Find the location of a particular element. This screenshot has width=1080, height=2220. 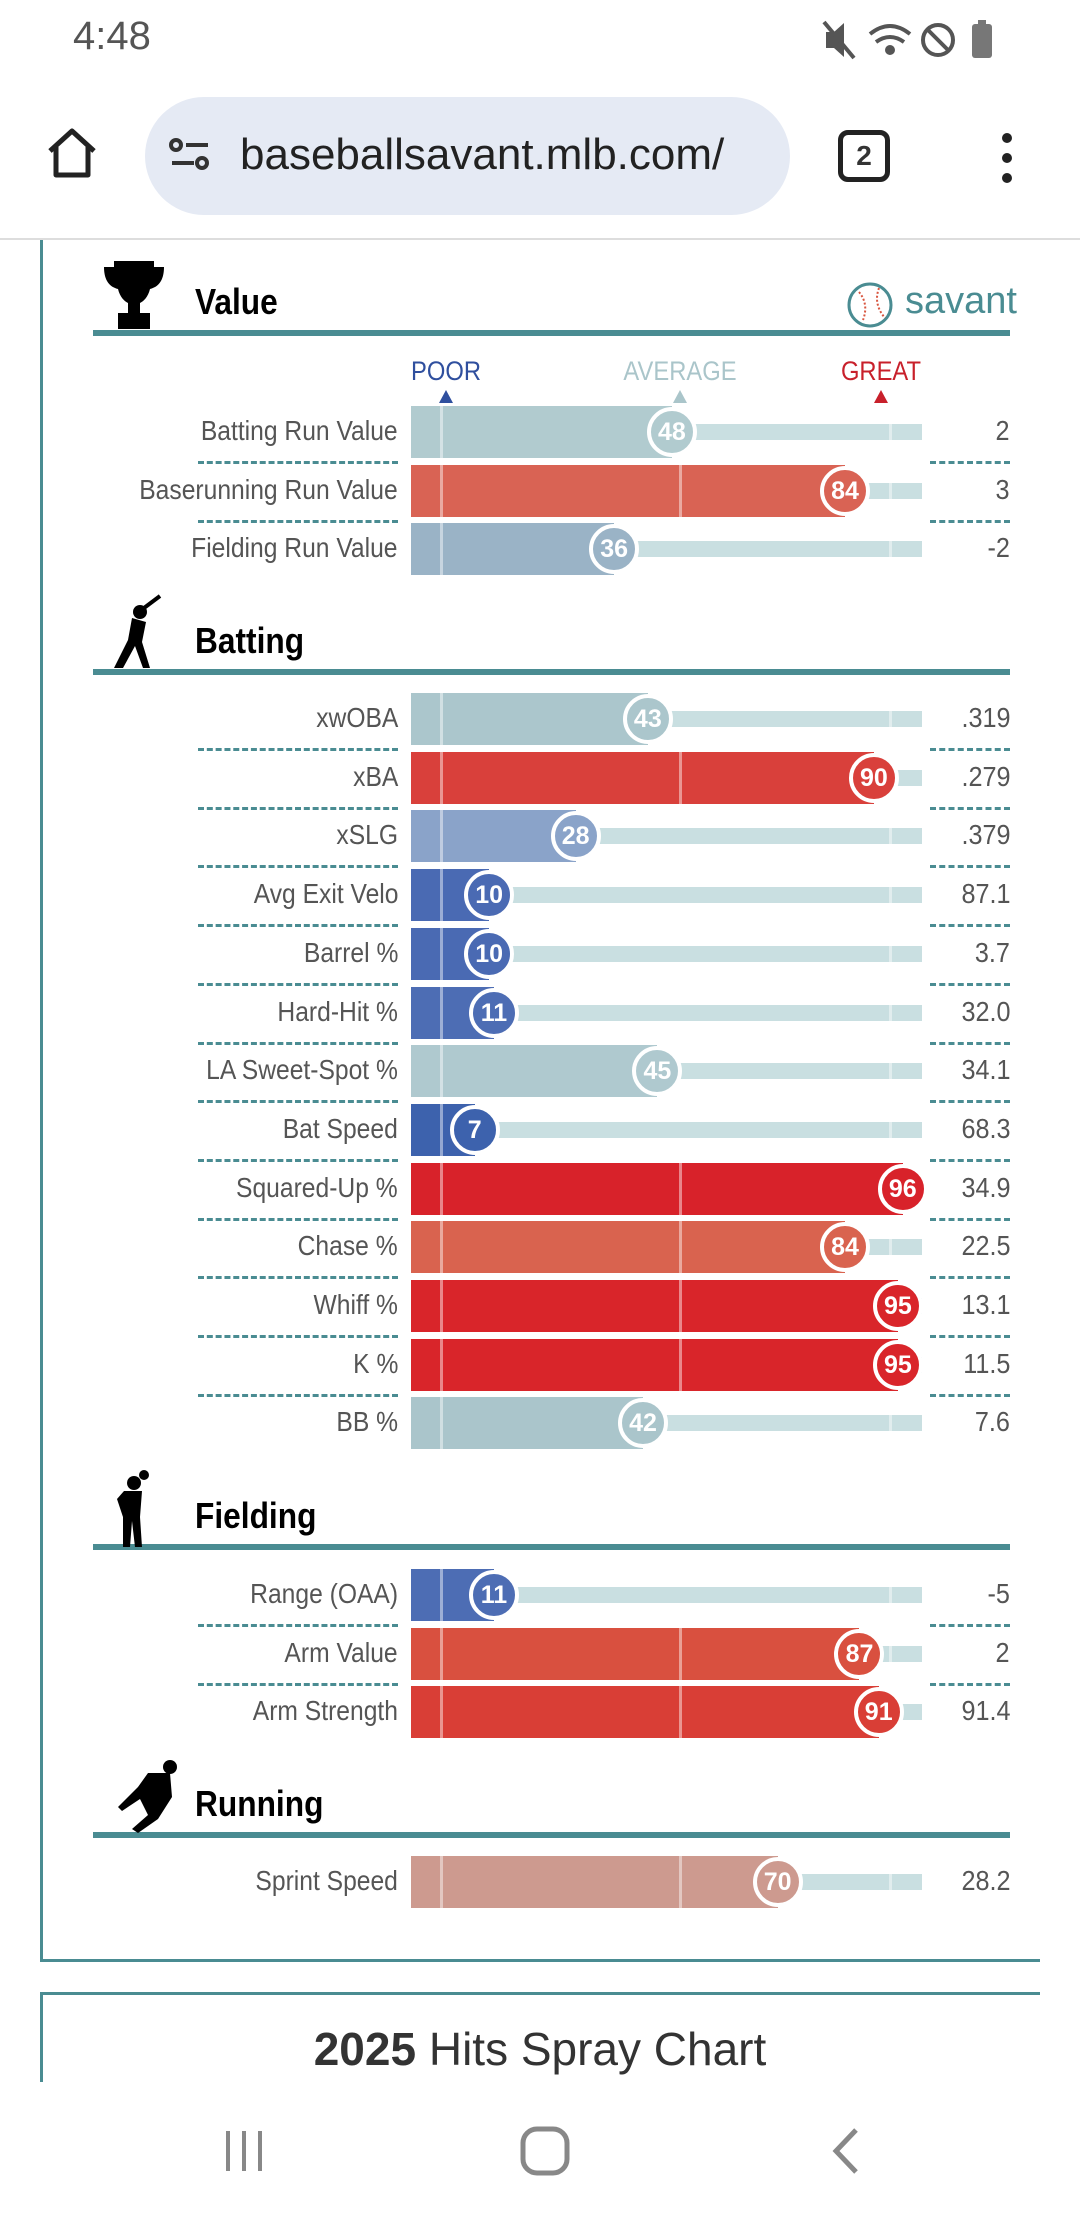

metric-label: Avg Exit Velo is located at coordinates (325, 894).